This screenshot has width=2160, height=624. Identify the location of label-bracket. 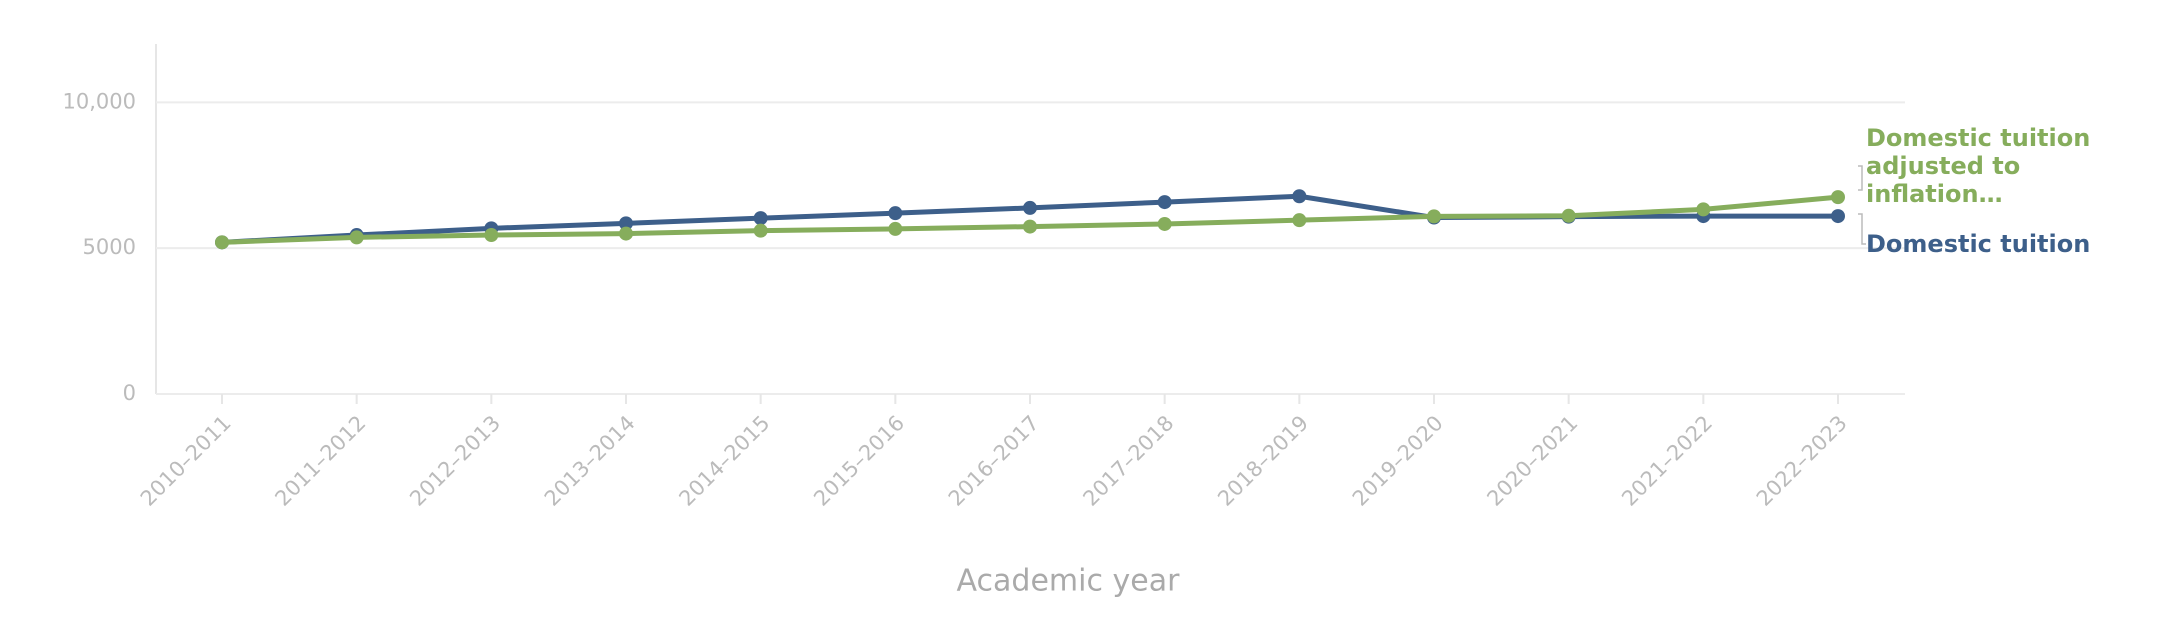
(1862, 205).